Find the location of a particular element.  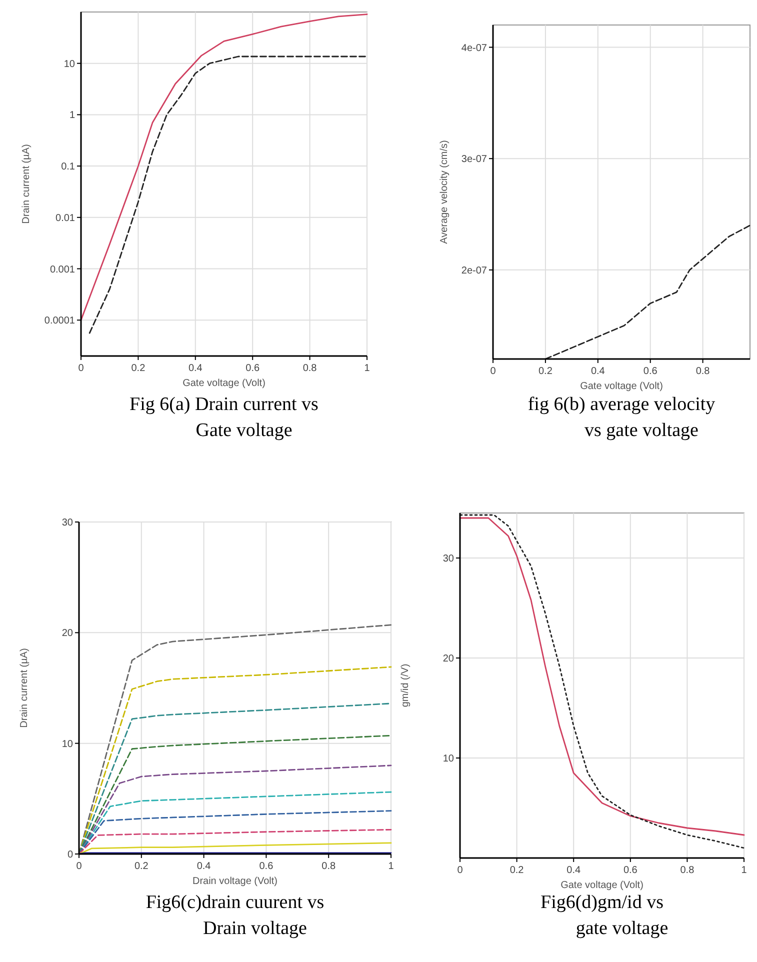

y-tick-label: 0.01 is located at coordinates (66, 218).